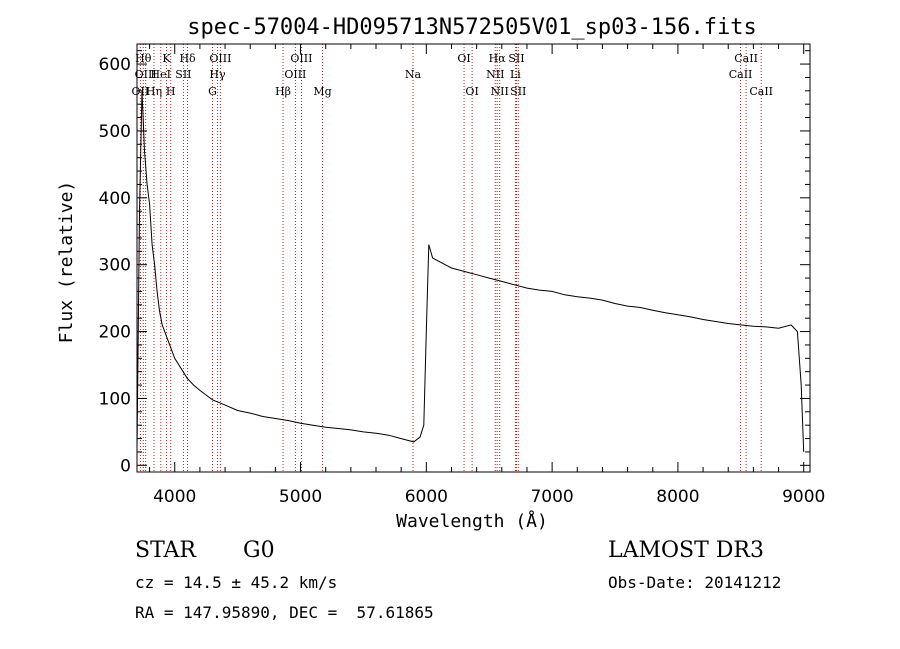  What do you see at coordinates (154, 91) in the screenshot?
I see `line-label: Hη` at bounding box center [154, 91].